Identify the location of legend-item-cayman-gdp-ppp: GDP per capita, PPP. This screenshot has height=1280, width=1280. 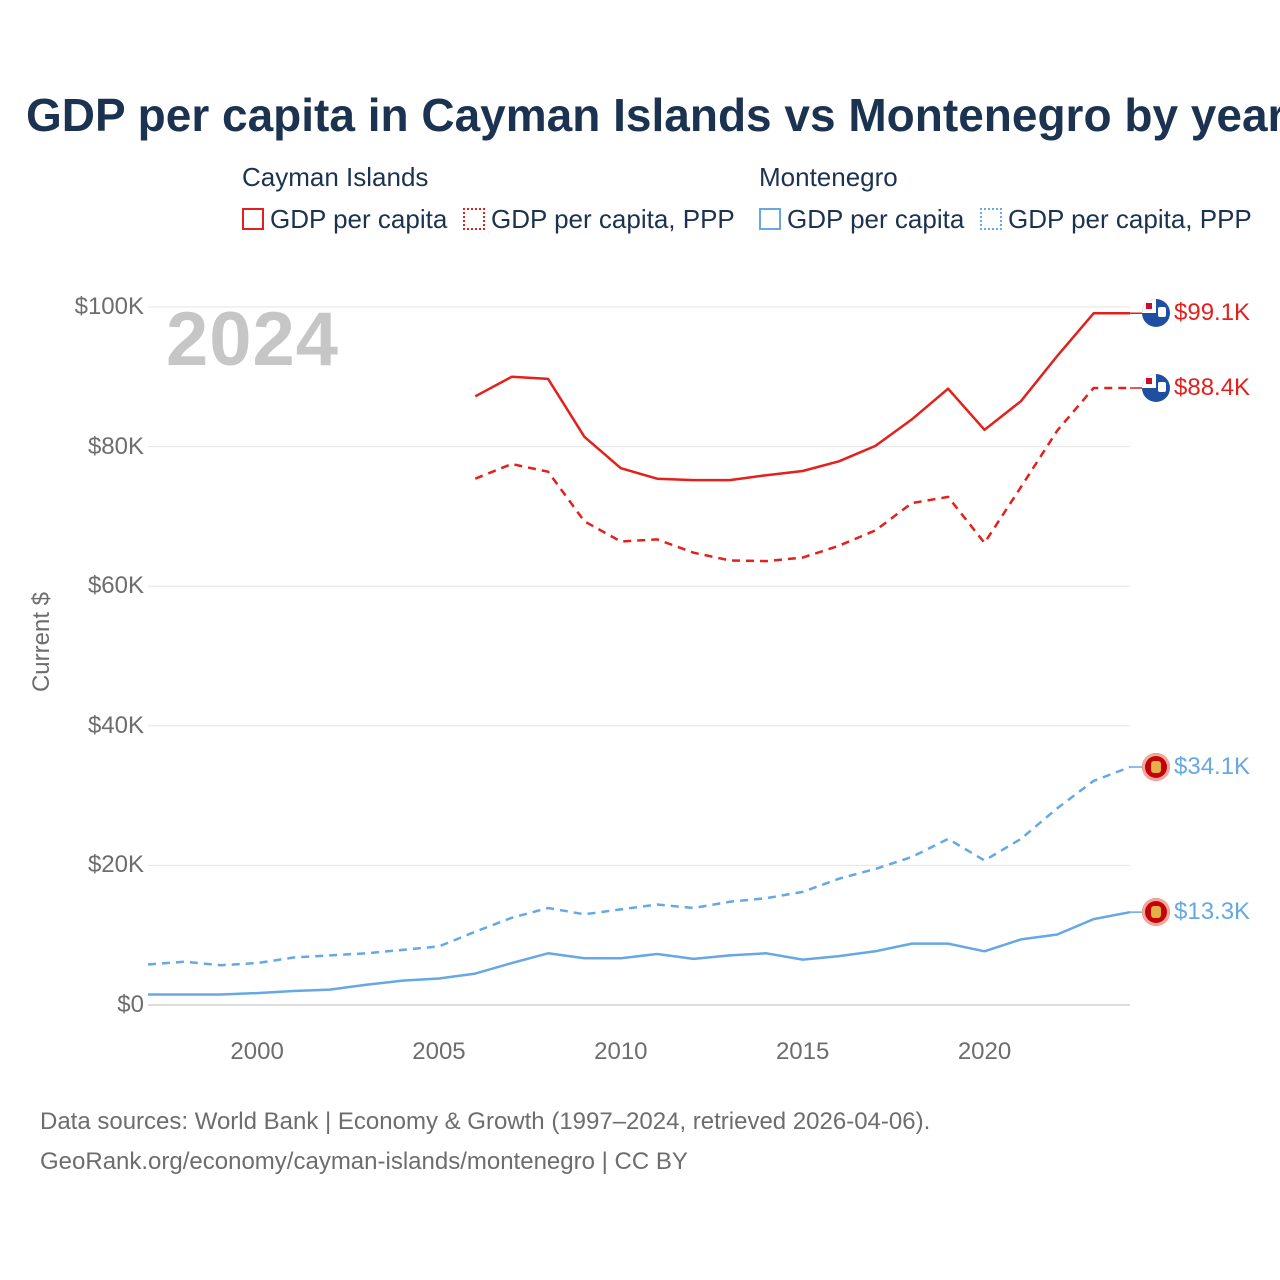
(599, 219).